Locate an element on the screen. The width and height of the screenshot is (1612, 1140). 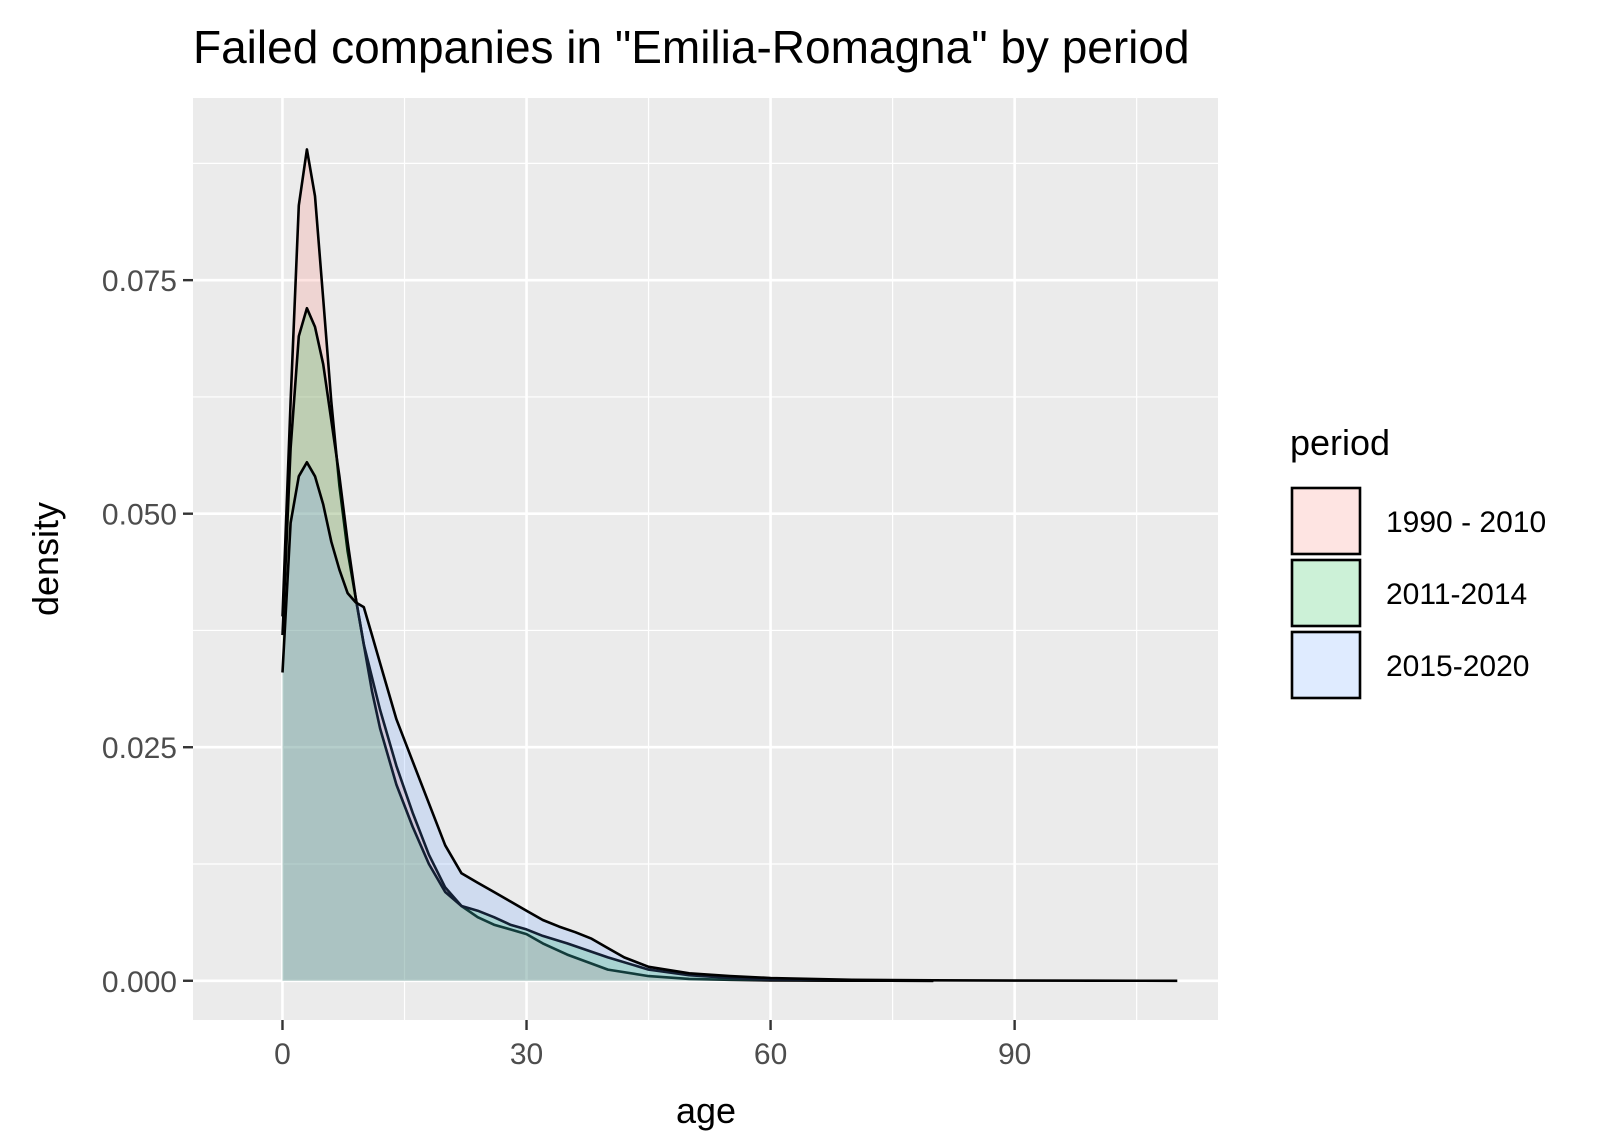
legend: period 1990 - 2010 2011-2014 2015-2020 is located at coordinates (1418, 561).